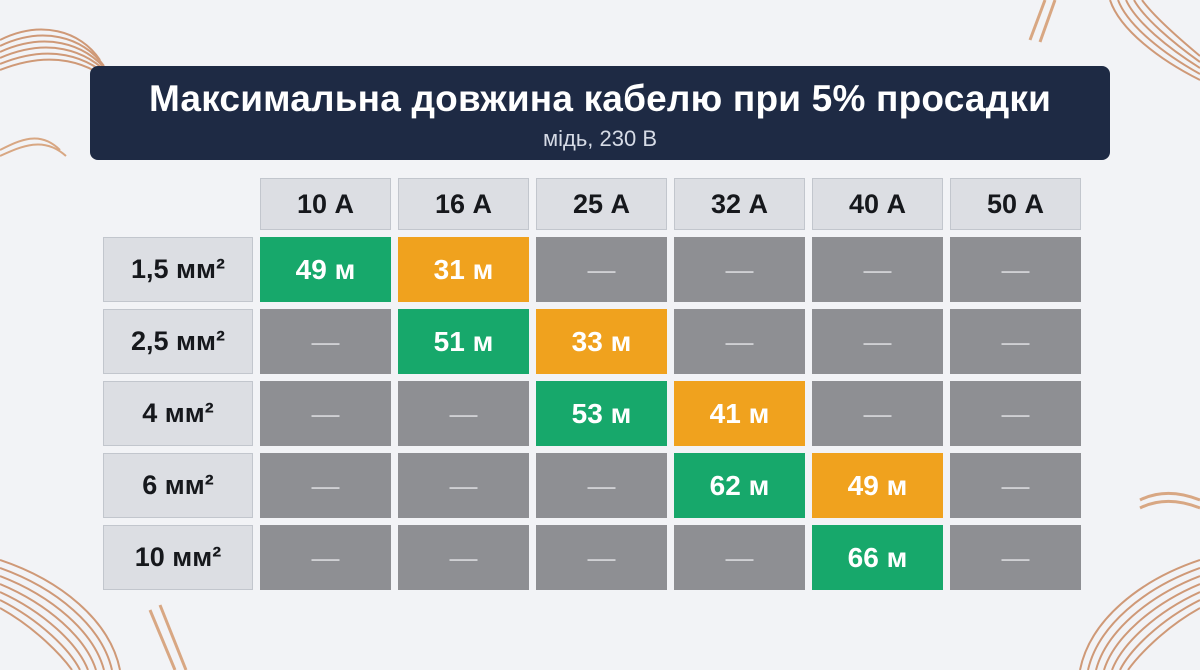  I want to click on column-header: 50 А, so click(1015, 204).